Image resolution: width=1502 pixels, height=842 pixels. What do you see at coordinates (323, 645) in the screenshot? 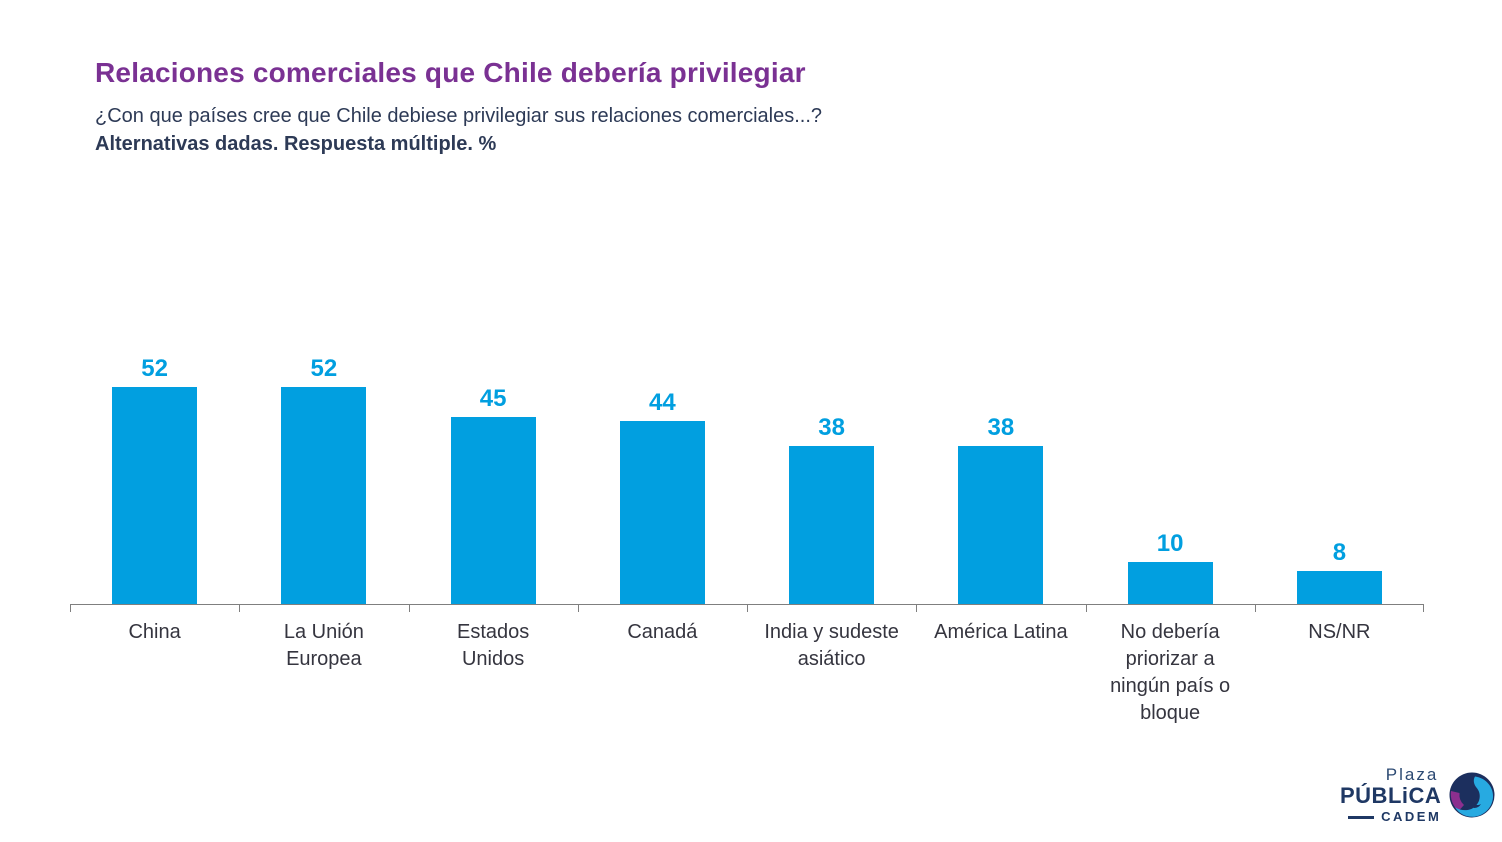
I see `x-tick-label: La Unión Europea` at bounding box center [323, 645].